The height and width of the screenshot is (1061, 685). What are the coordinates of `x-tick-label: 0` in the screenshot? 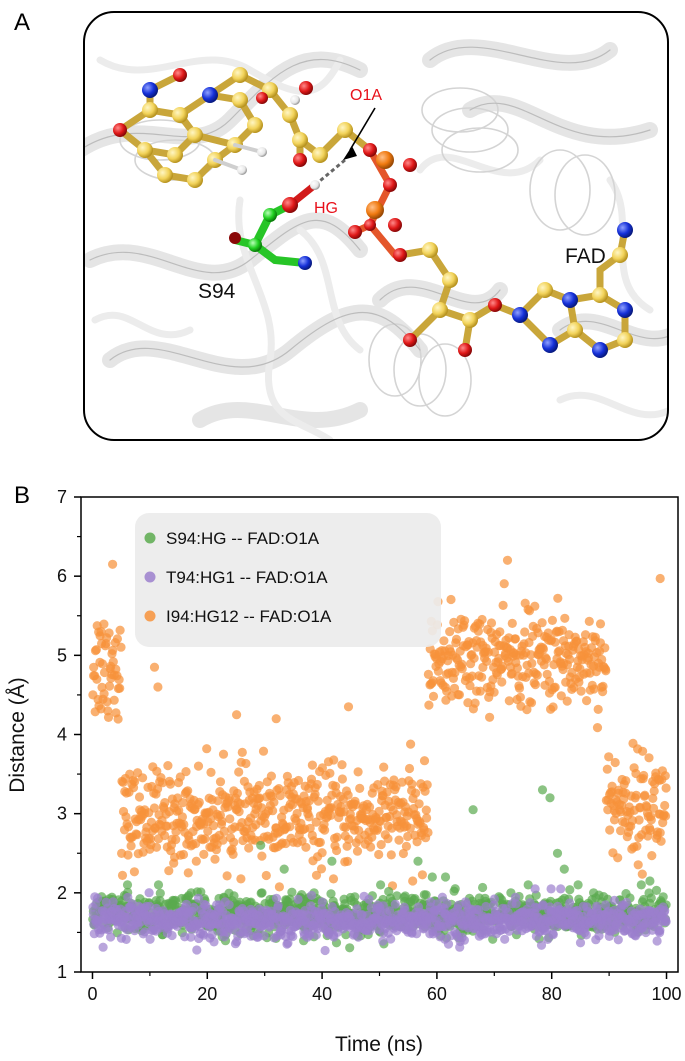 It's located at (92, 994).